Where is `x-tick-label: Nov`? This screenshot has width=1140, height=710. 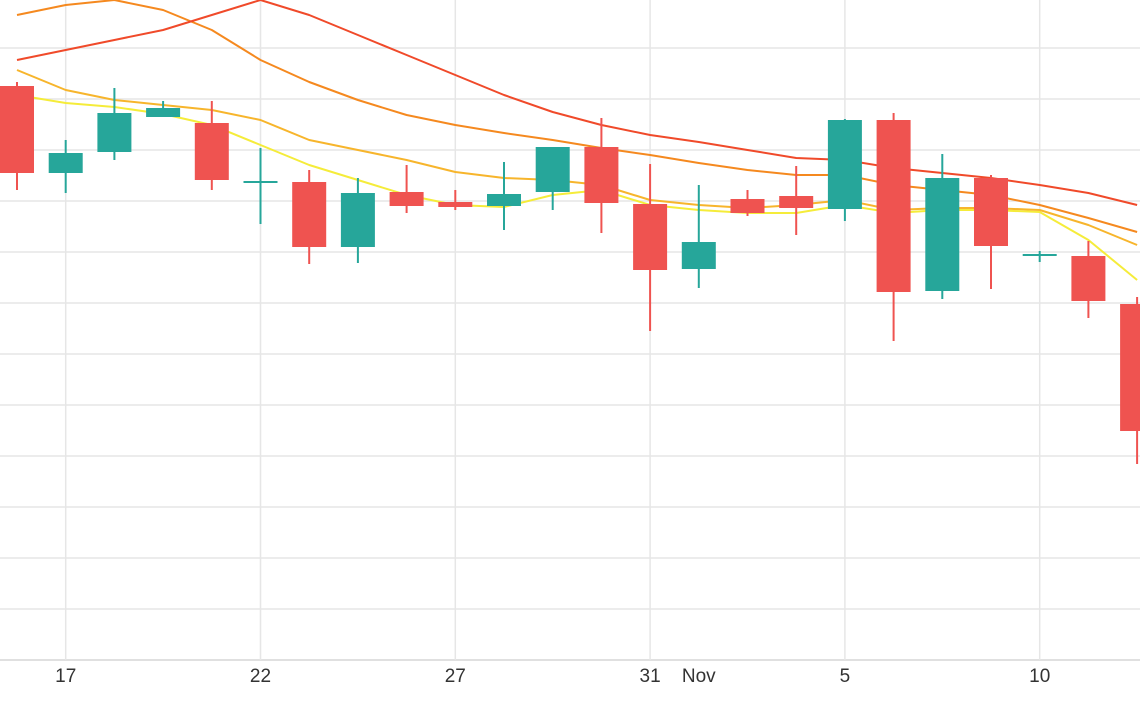 x-tick-label: Nov is located at coordinates (699, 676).